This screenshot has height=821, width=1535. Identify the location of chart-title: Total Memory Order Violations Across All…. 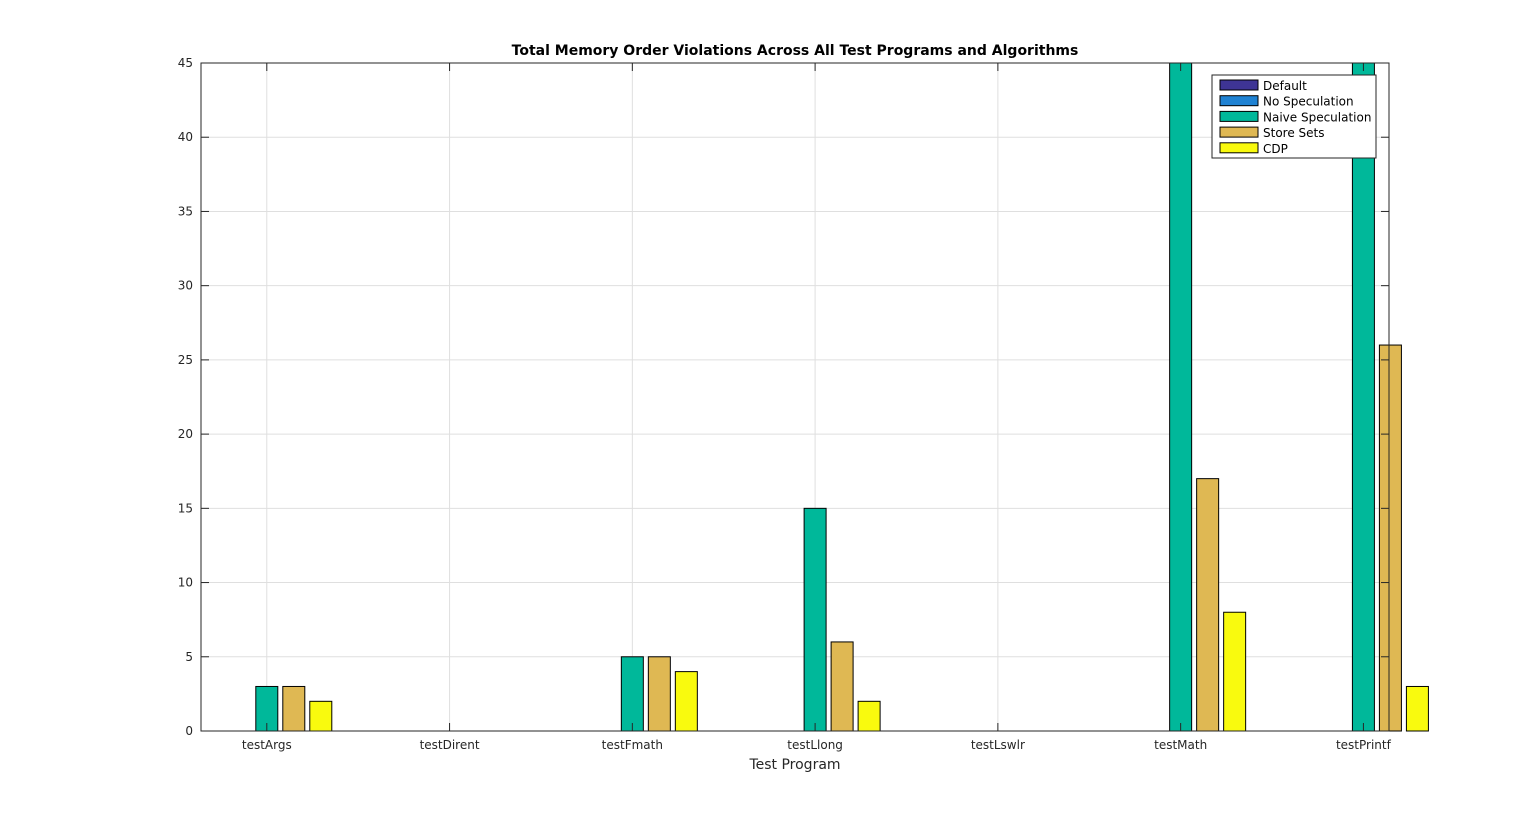
(795, 51).